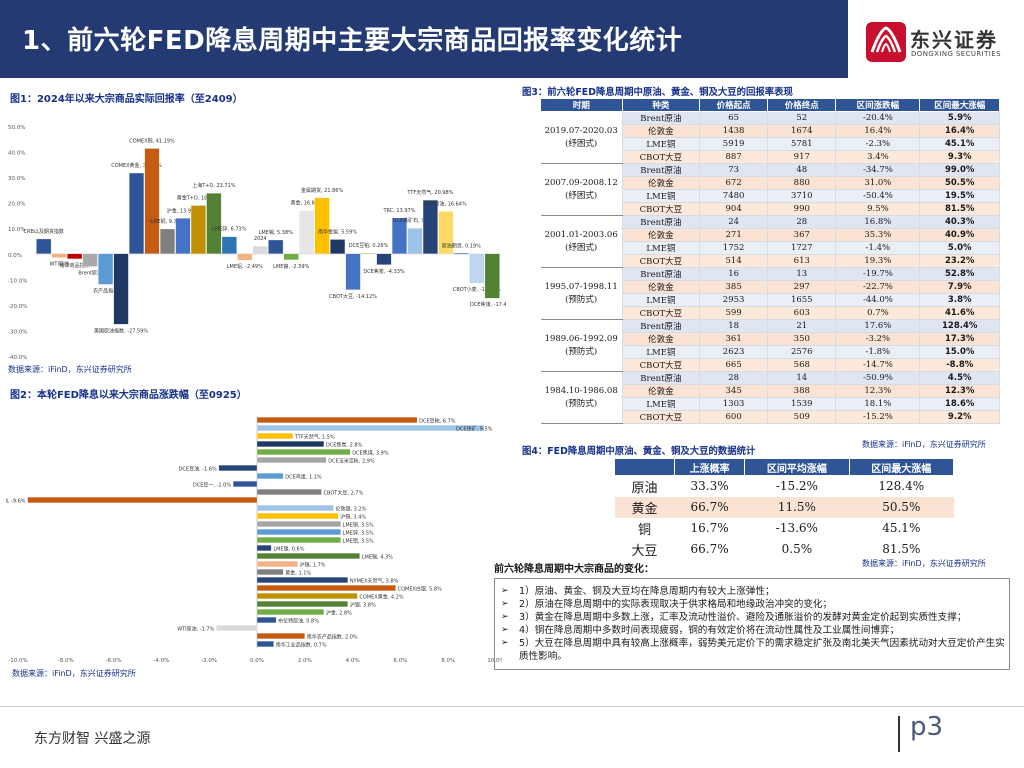 Image resolution: width=1024 pixels, height=768 pixels. What do you see at coordinates (195, 628) in the screenshot?
I see `data-label: WTI原油, -1.7%` at bounding box center [195, 628].